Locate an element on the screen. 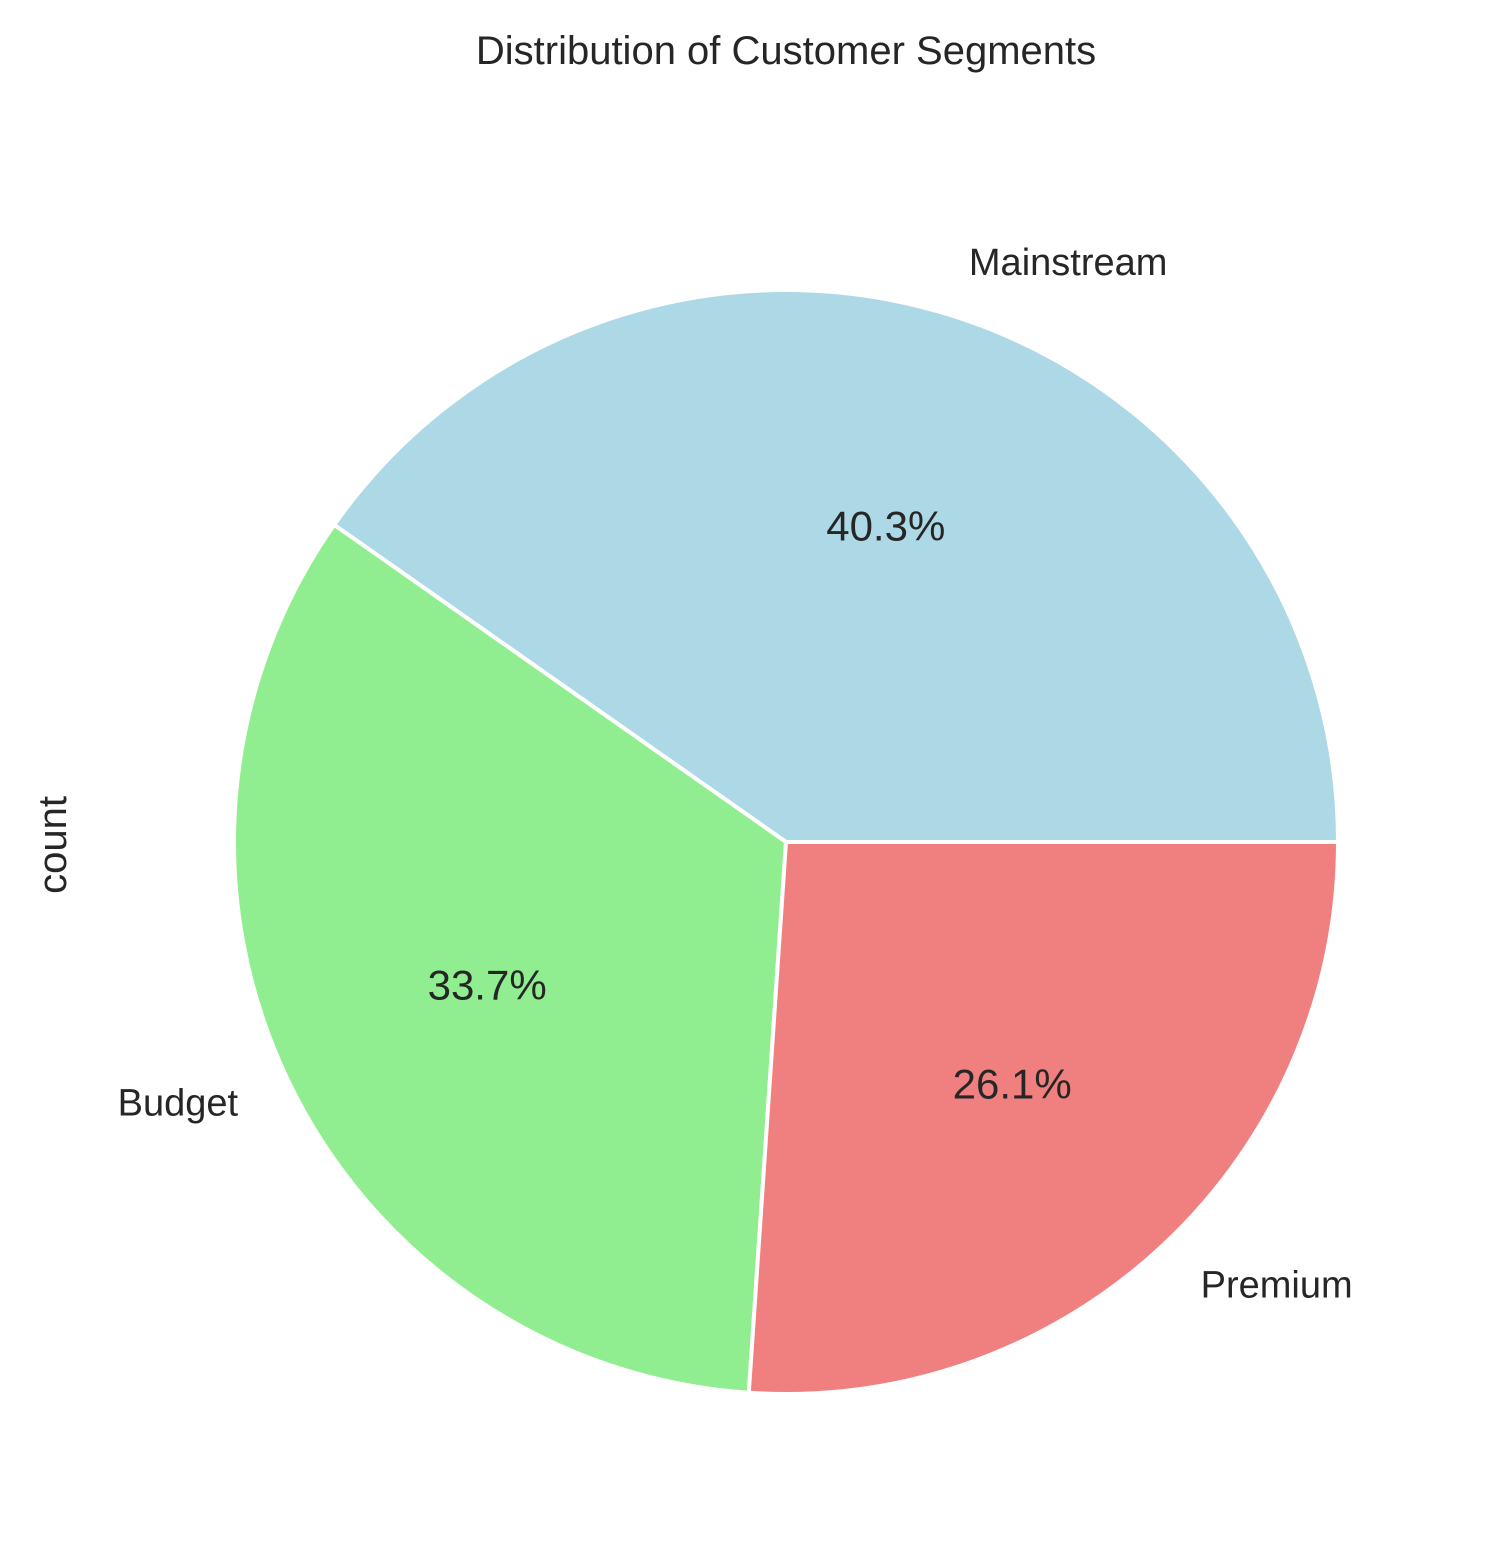 The width and height of the screenshot is (1508, 1565). pie-percent-label-mainstream: 40.3% is located at coordinates (885, 526).